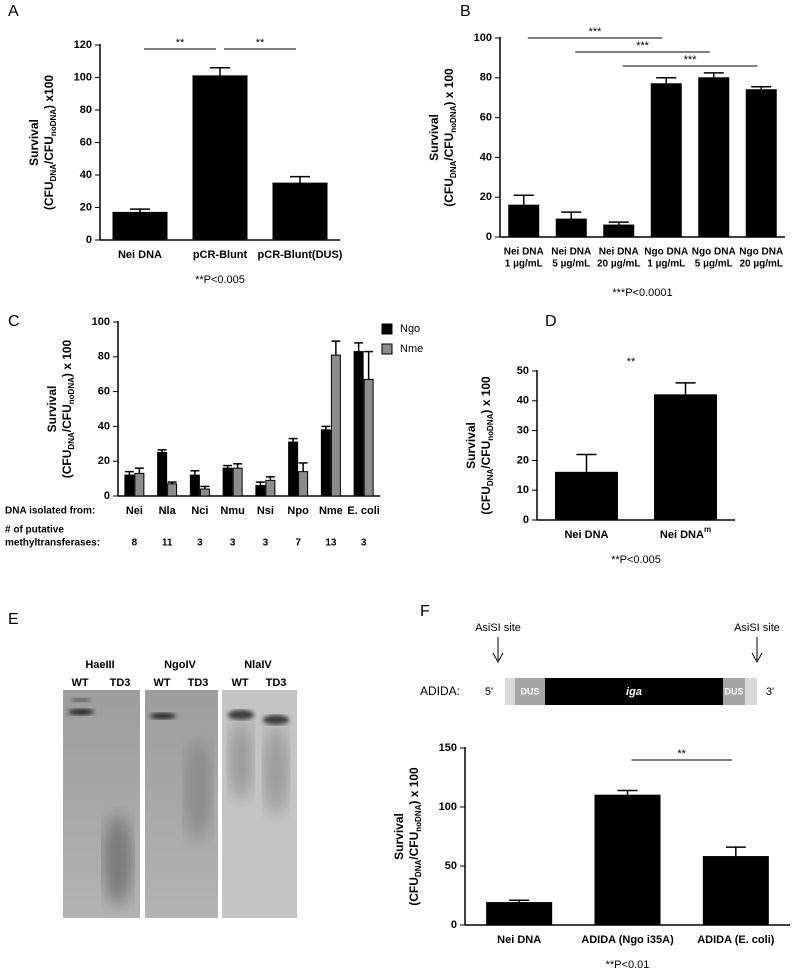 The width and height of the screenshot is (800, 973). What do you see at coordinates (425, 611) in the screenshot?
I see `panel-letter: F` at bounding box center [425, 611].